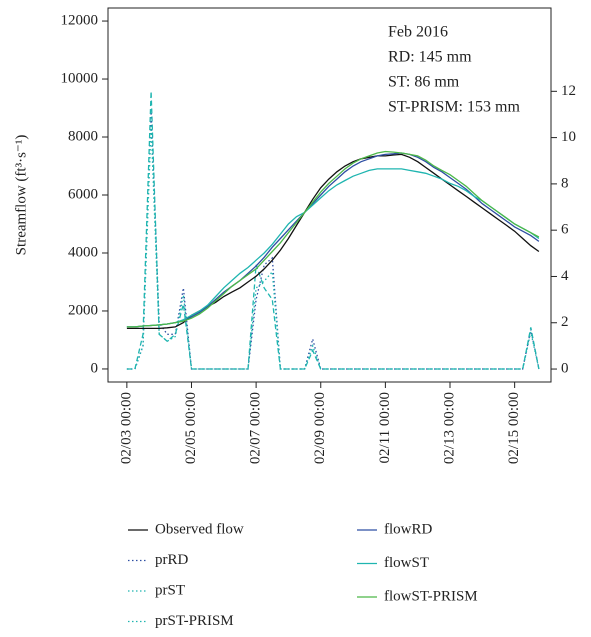  What do you see at coordinates (80, 78) in the screenshot?
I see `y-tick-label: 10000` at bounding box center [80, 78].